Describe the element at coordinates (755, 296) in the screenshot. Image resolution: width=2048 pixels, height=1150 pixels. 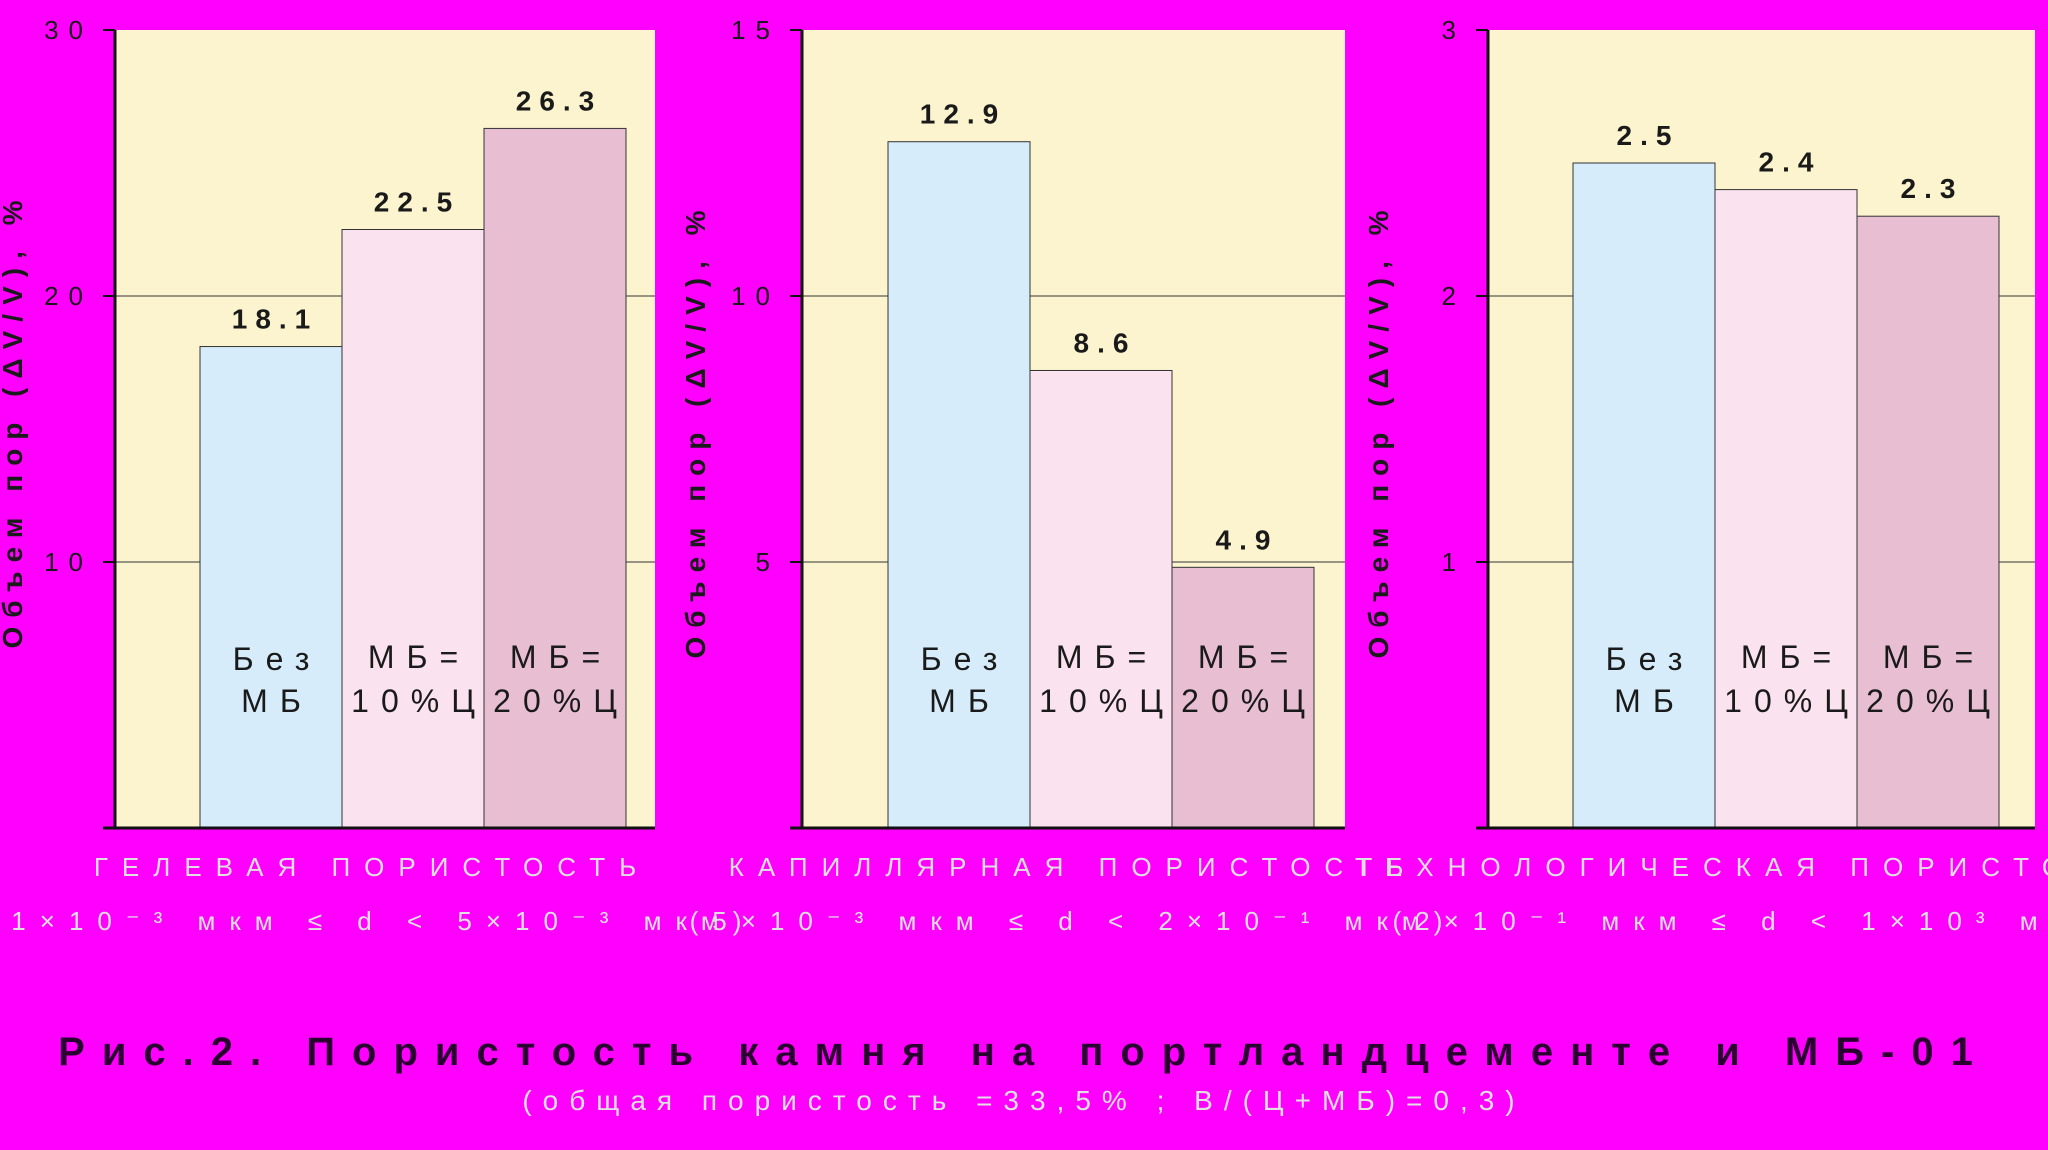
I see `ytick-label-2-2: 10` at that location.